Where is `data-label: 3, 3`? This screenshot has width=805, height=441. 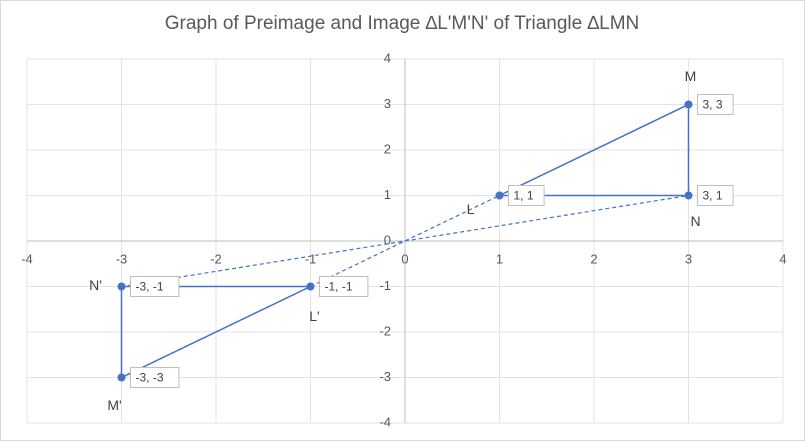 data-label: 3, 3 is located at coordinates (713, 105).